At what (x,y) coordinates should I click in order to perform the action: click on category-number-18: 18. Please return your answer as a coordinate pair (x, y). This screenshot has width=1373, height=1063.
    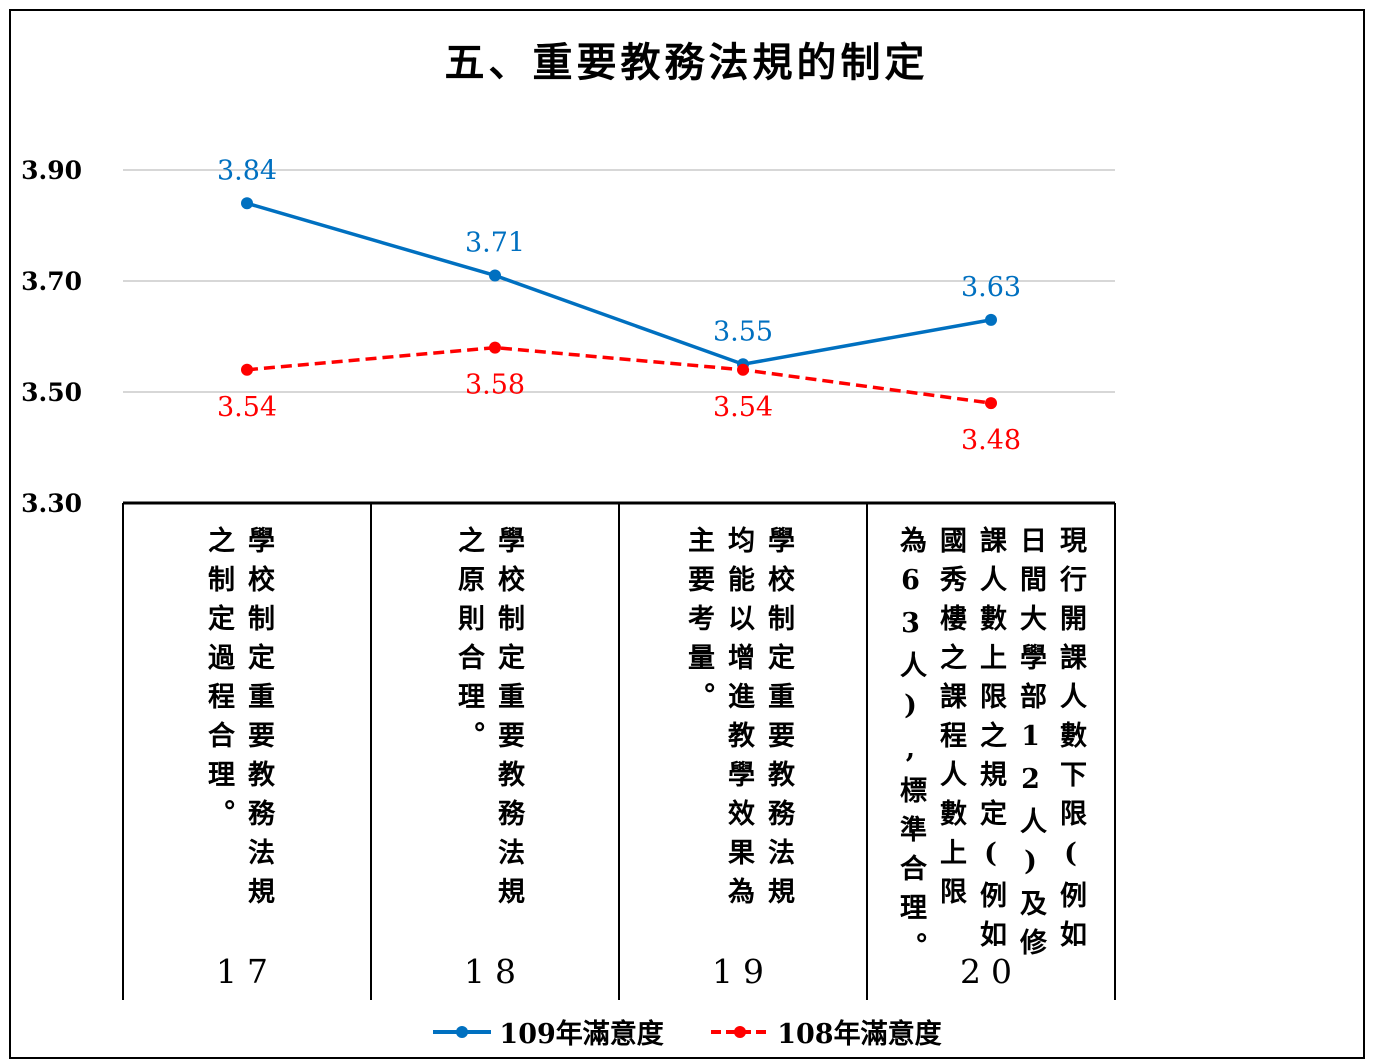
    Looking at the image, I should click on (495, 971).